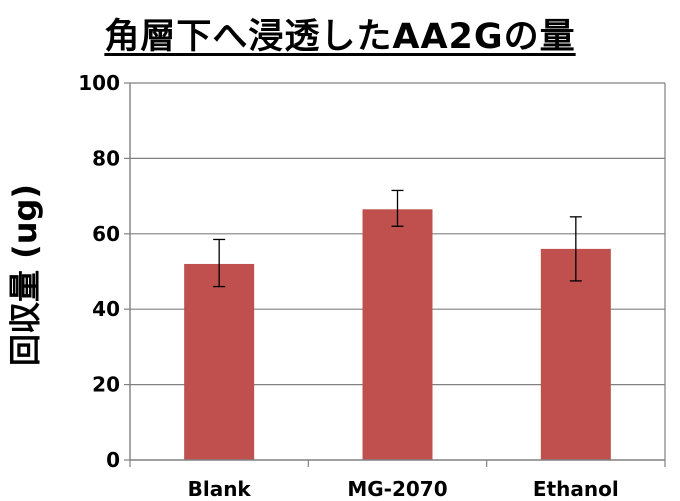 The width and height of the screenshot is (680, 501). I want to click on chart-title: 角層下へ浸透したAA2Gの量, so click(340, 32).